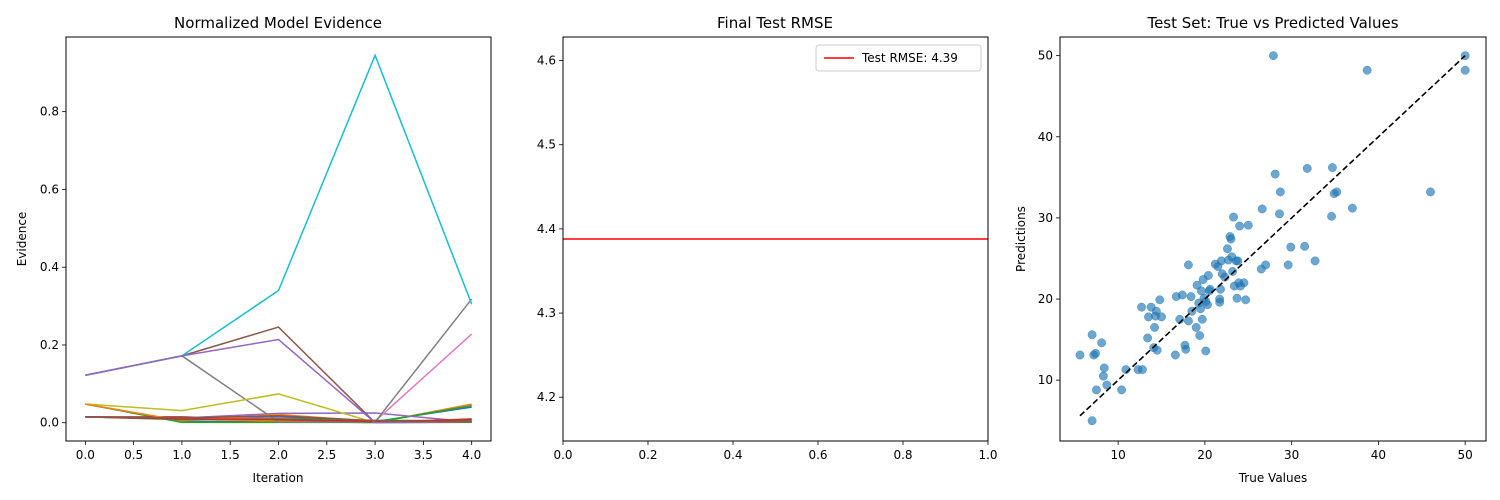  I want to click on scatter-x-tick-label: 20, so click(1204, 455).